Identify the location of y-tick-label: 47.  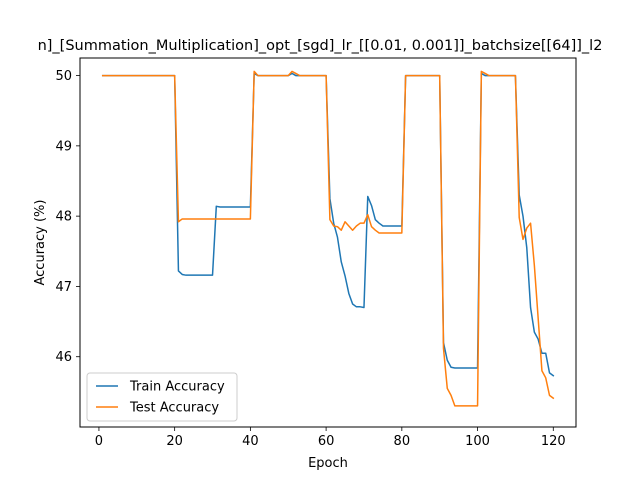
(63, 287).